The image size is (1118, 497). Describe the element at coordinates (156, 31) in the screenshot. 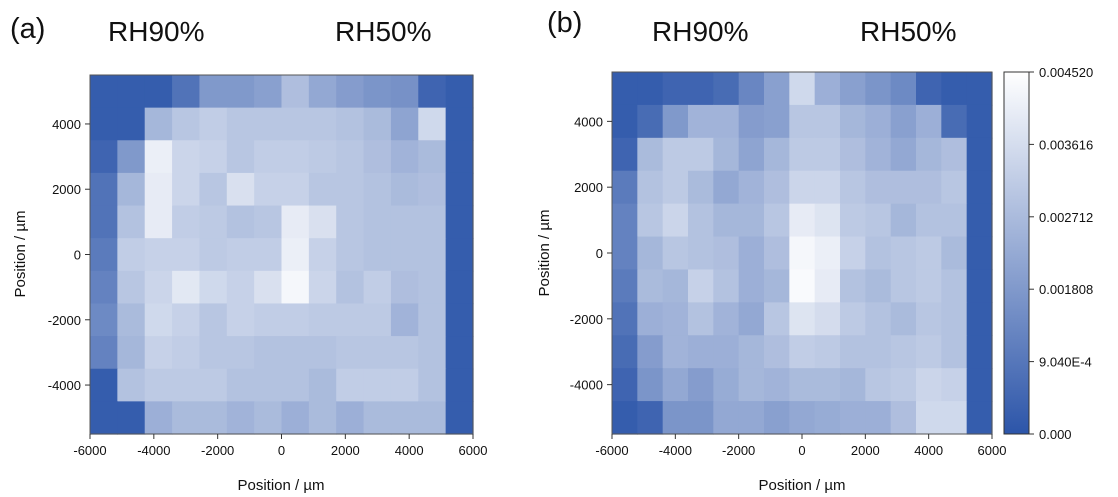

I see `panel-a-condition-left: RH90%` at that location.